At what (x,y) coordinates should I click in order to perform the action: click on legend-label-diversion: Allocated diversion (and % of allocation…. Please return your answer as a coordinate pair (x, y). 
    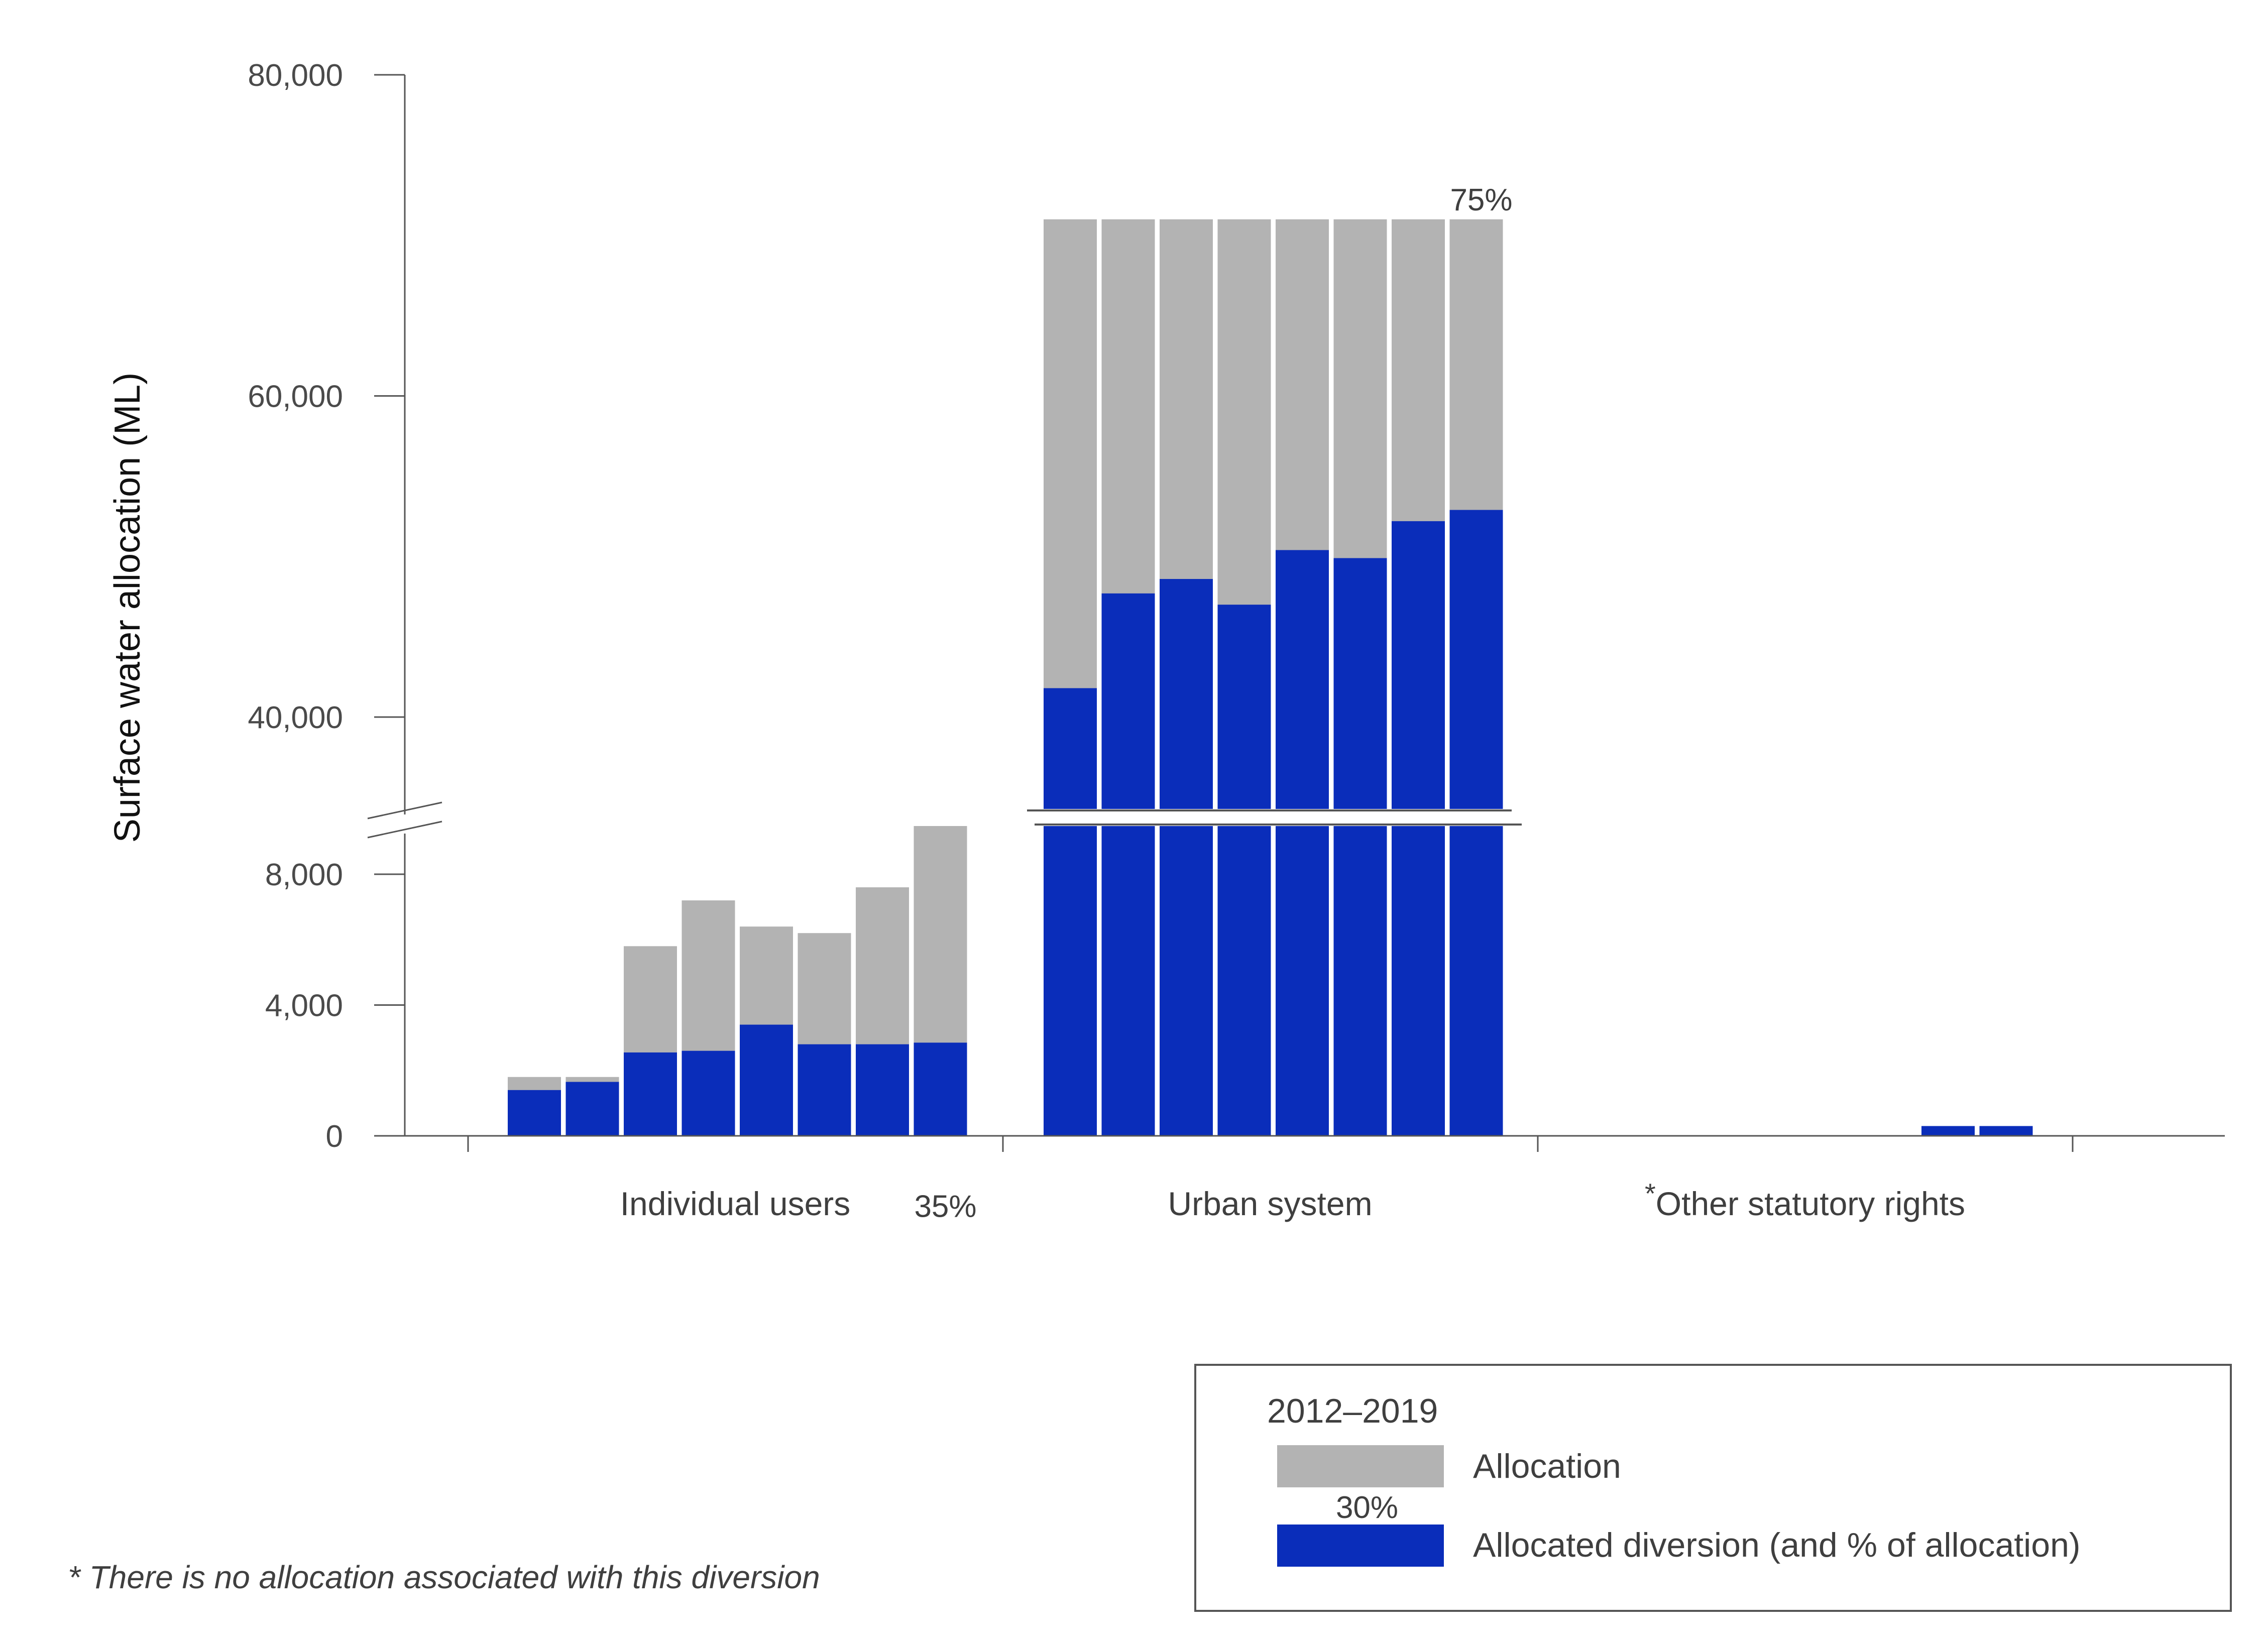
    Looking at the image, I should click on (1777, 1545).